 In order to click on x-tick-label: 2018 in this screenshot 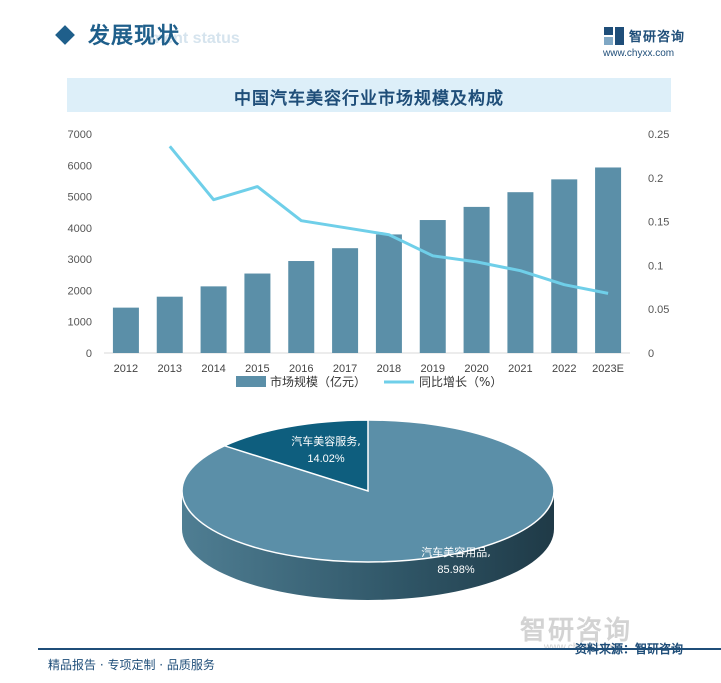, I will do `click(389, 369)`.